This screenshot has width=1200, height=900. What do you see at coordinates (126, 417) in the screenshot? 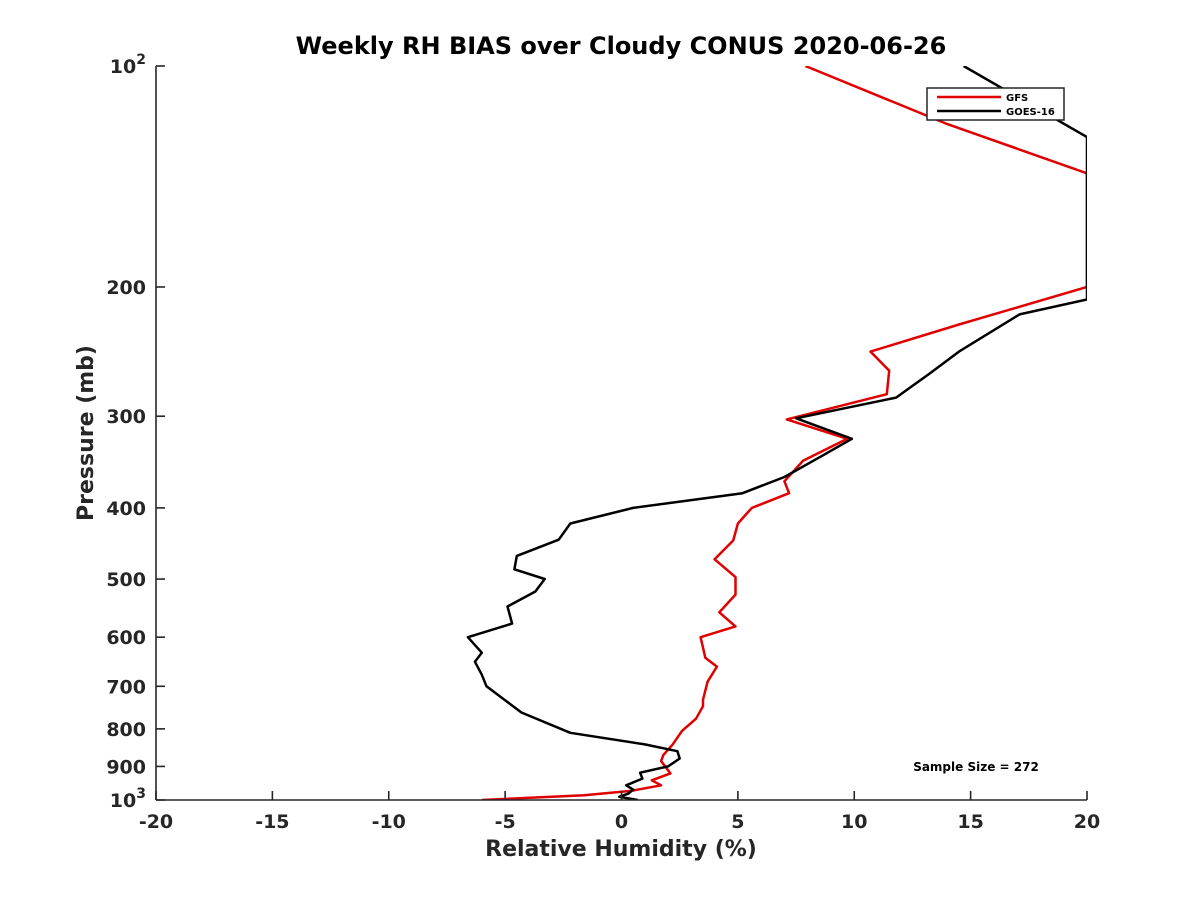
I see `y-tick-label: 300` at bounding box center [126, 417].